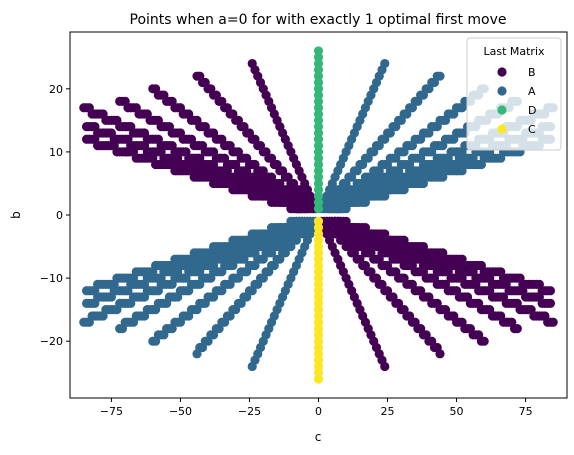 This screenshot has height=455, width=574. What do you see at coordinates (51, 278) in the screenshot?
I see `y-tick-label: −10` at bounding box center [51, 278].